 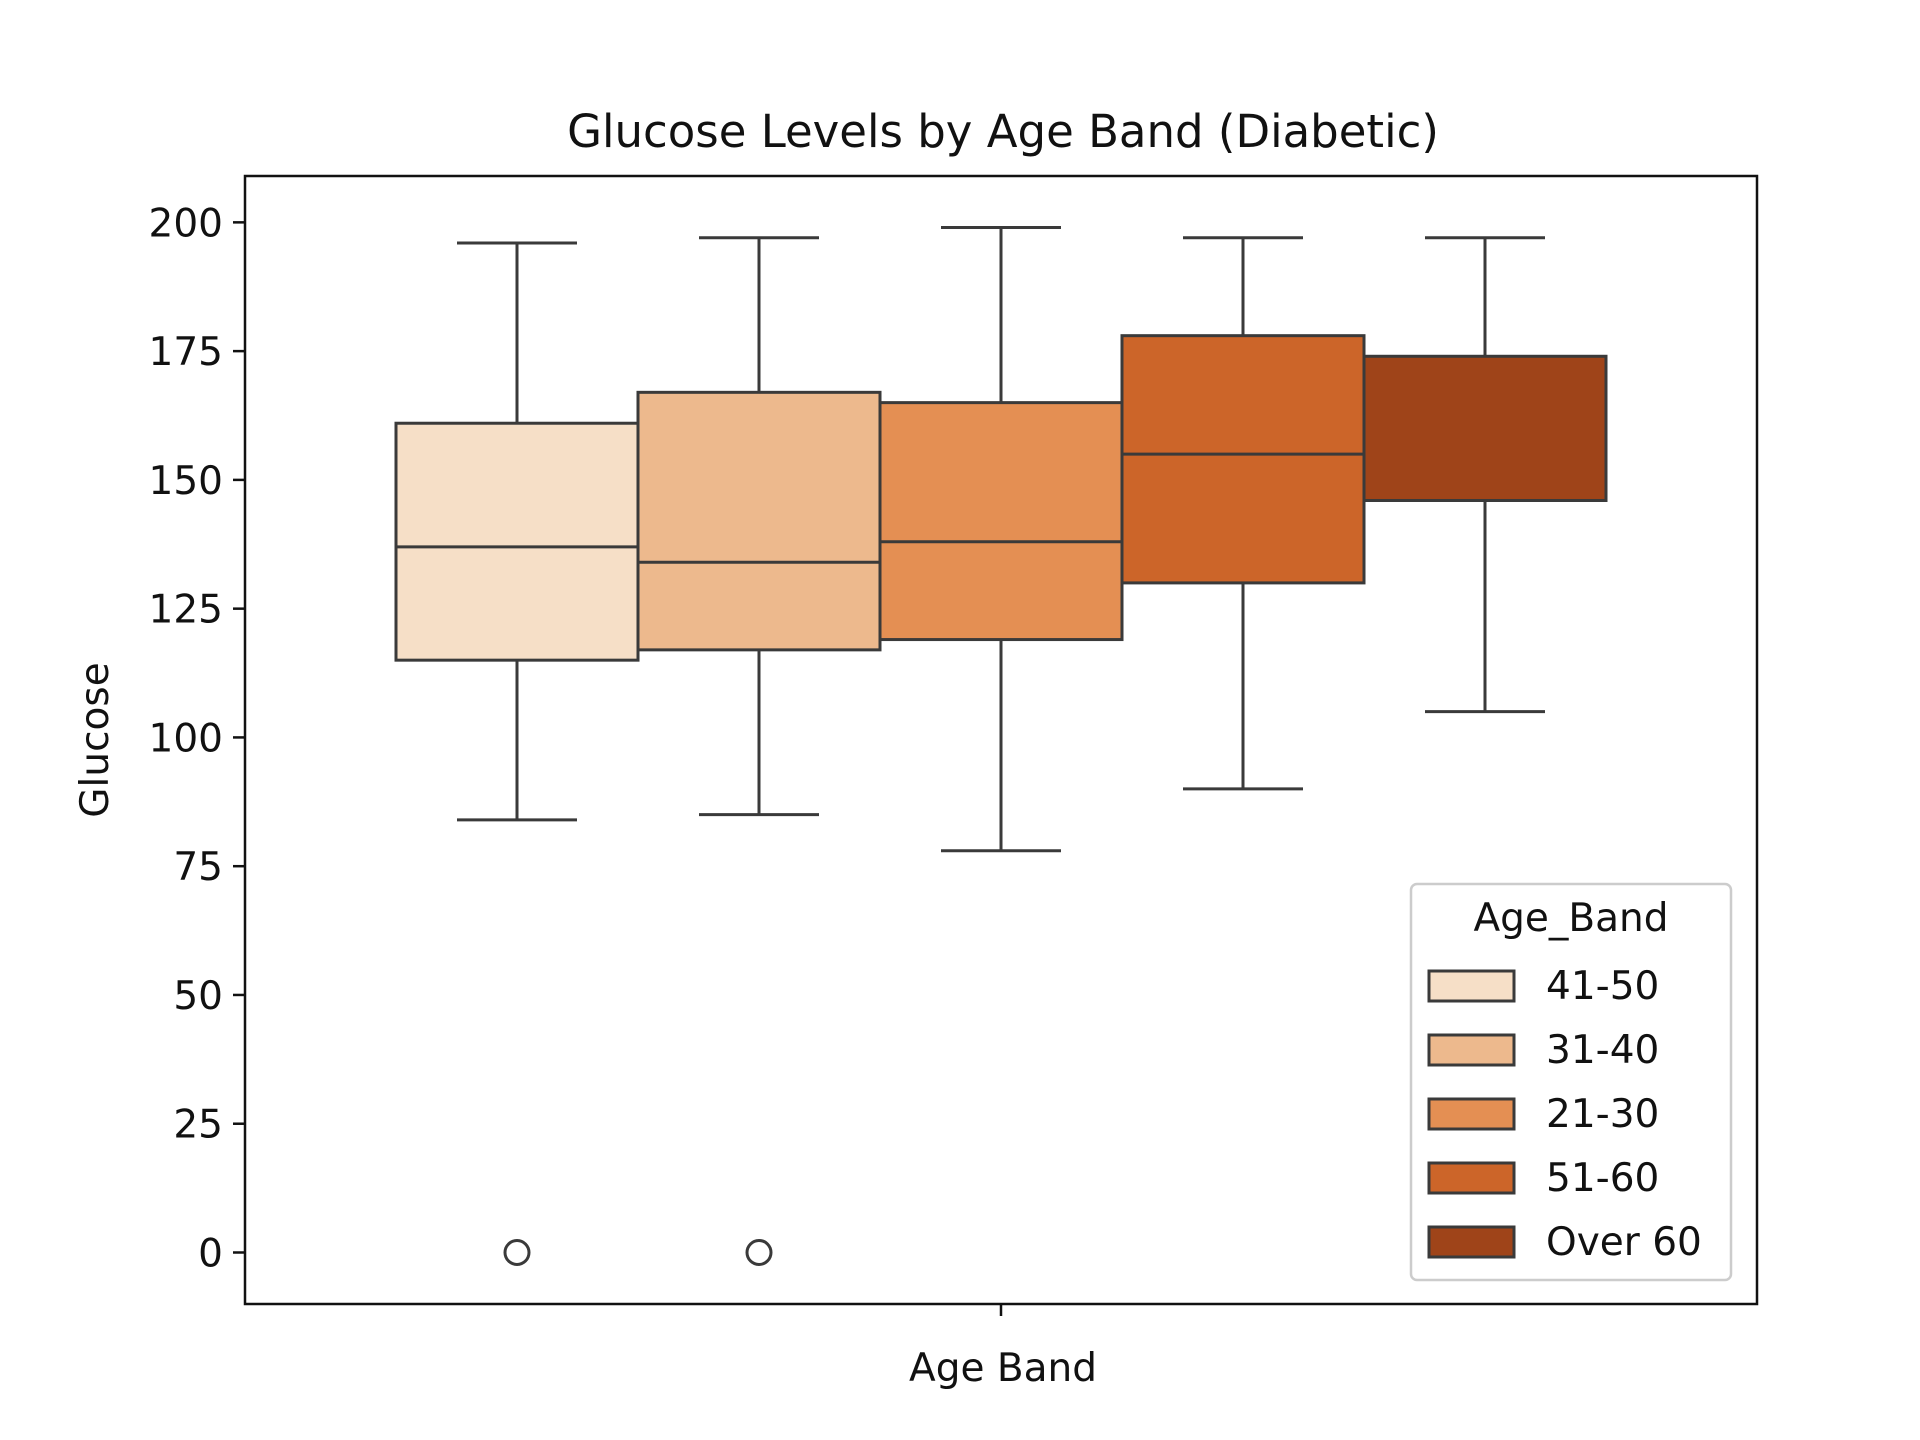 What do you see at coordinates (1570, 918) in the screenshot?
I see `legend-title: Age_Band` at bounding box center [1570, 918].